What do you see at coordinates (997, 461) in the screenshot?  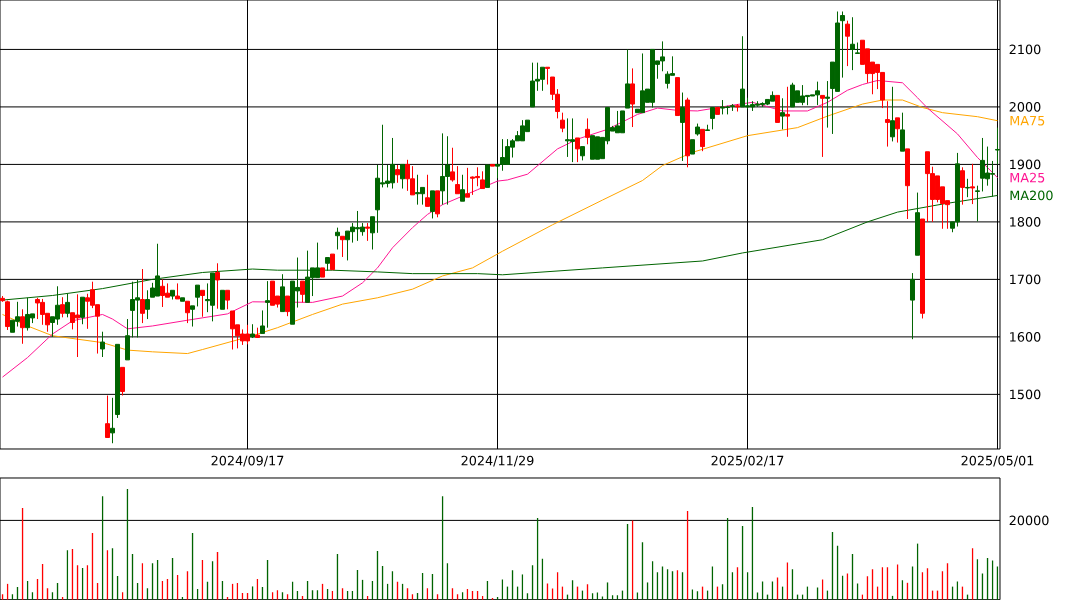 I see `x-tick-label: 2025/05/01` at bounding box center [997, 461].